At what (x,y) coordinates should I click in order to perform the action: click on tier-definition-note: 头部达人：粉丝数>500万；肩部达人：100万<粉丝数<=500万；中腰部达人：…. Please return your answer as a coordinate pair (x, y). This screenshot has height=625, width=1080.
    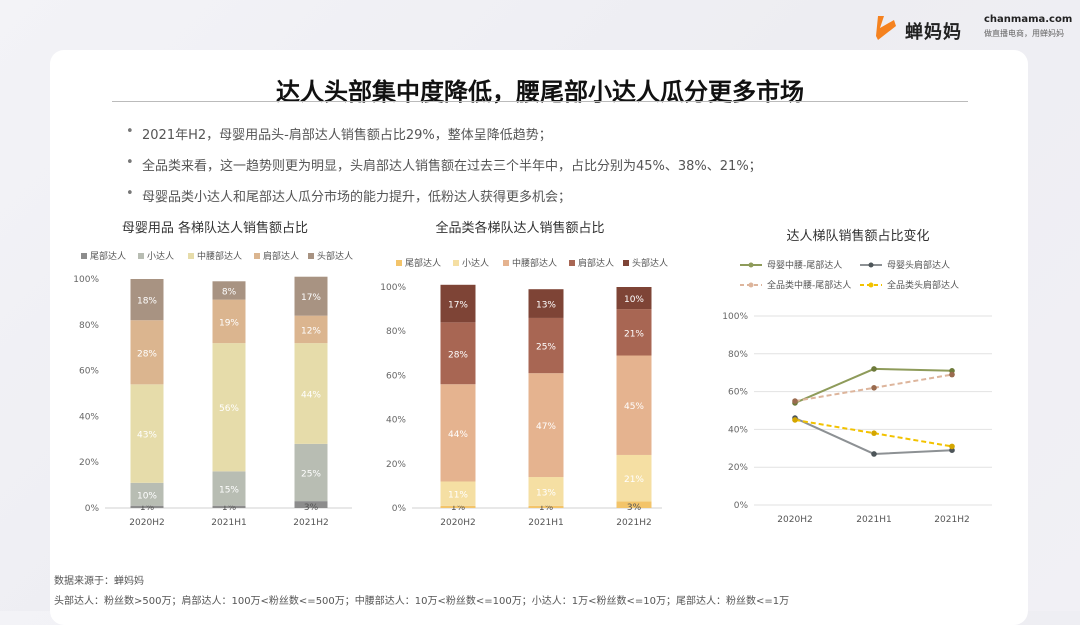
    Looking at the image, I should click on (422, 601).